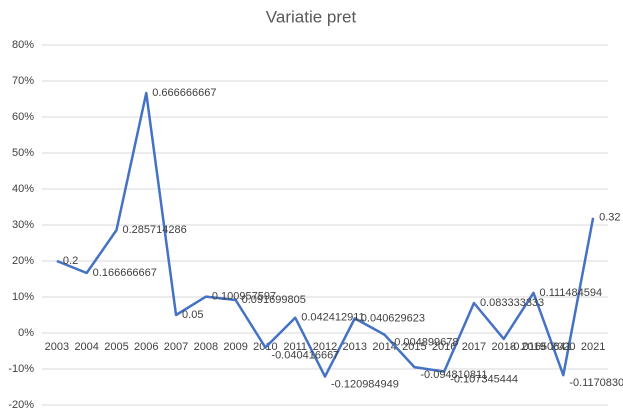  Describe the element at coordinates (23, 45) in the screenshot. I see `y-tick-label: 80%` at that location.